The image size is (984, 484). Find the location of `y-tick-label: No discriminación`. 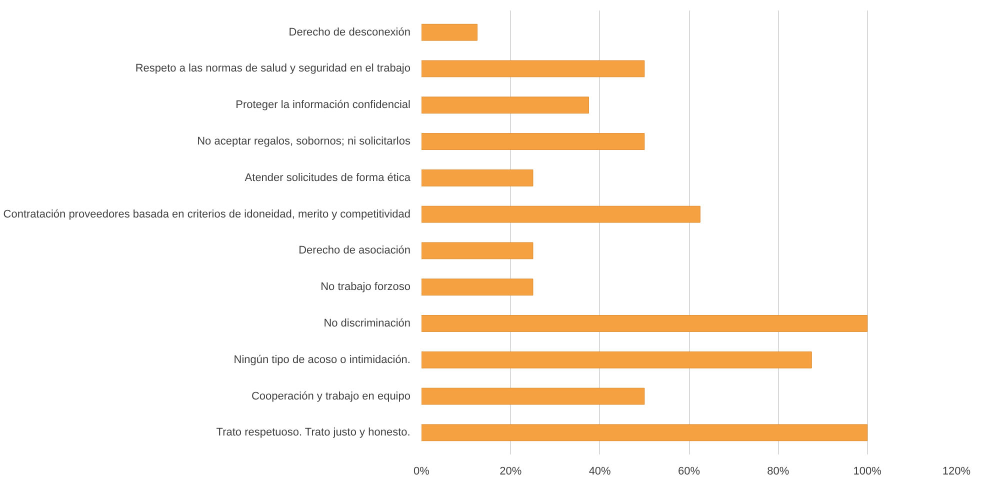

y-tick-label: No discriminación is located at coordinates (367, 323).